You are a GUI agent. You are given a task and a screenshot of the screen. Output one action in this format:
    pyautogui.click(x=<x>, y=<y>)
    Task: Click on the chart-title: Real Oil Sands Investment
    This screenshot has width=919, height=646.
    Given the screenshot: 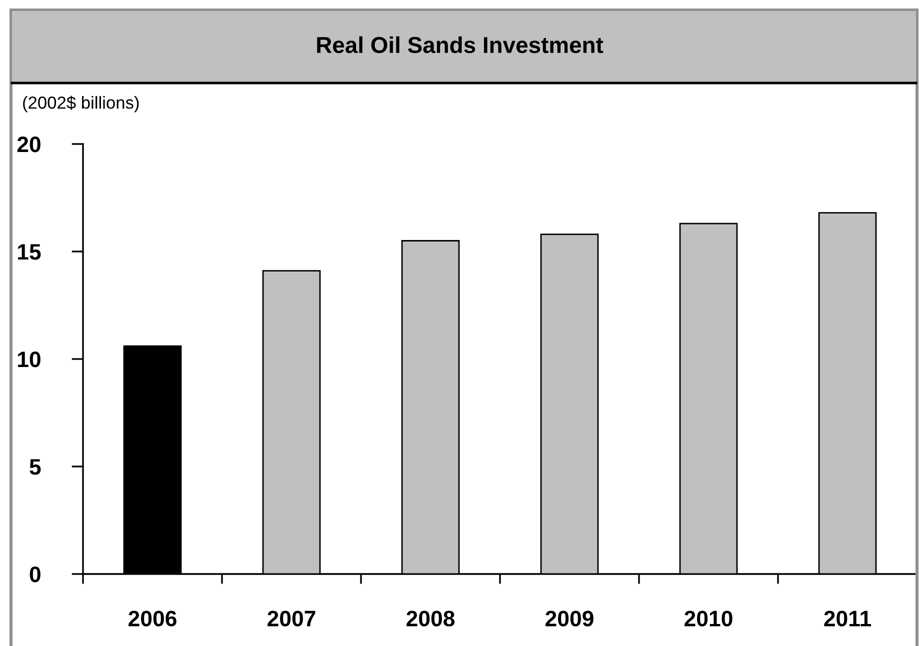 What is the action you would take?
    pyautogui.click(x=460, y=45)
    